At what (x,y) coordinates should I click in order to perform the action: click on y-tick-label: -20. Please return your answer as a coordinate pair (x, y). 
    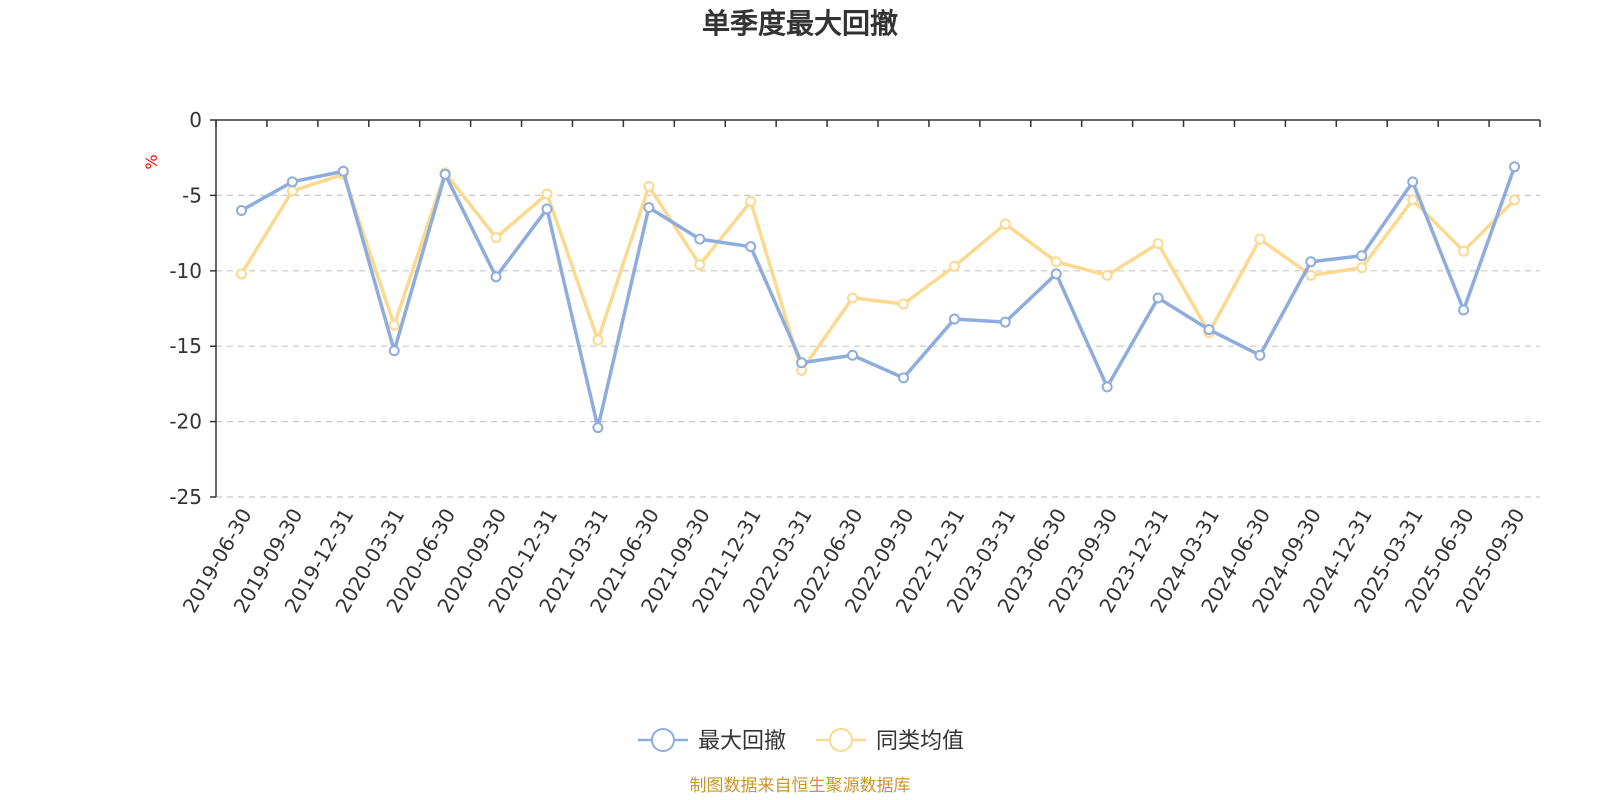
    Looking at the image, I should click on (185, 422).